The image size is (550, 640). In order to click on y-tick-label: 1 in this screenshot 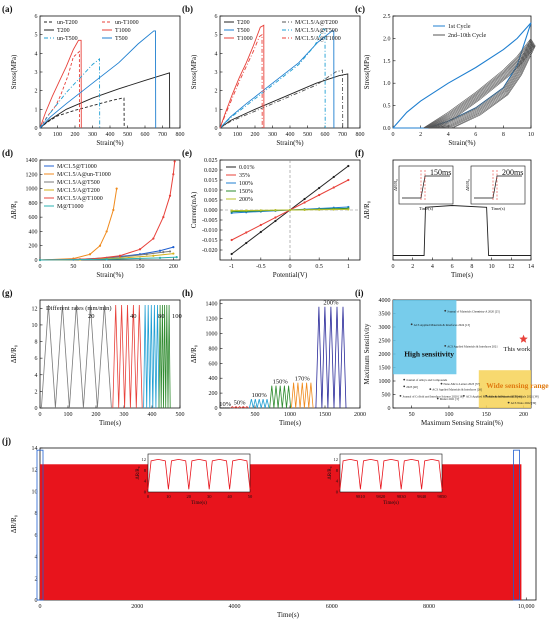, I will do `click(216, 110)`.